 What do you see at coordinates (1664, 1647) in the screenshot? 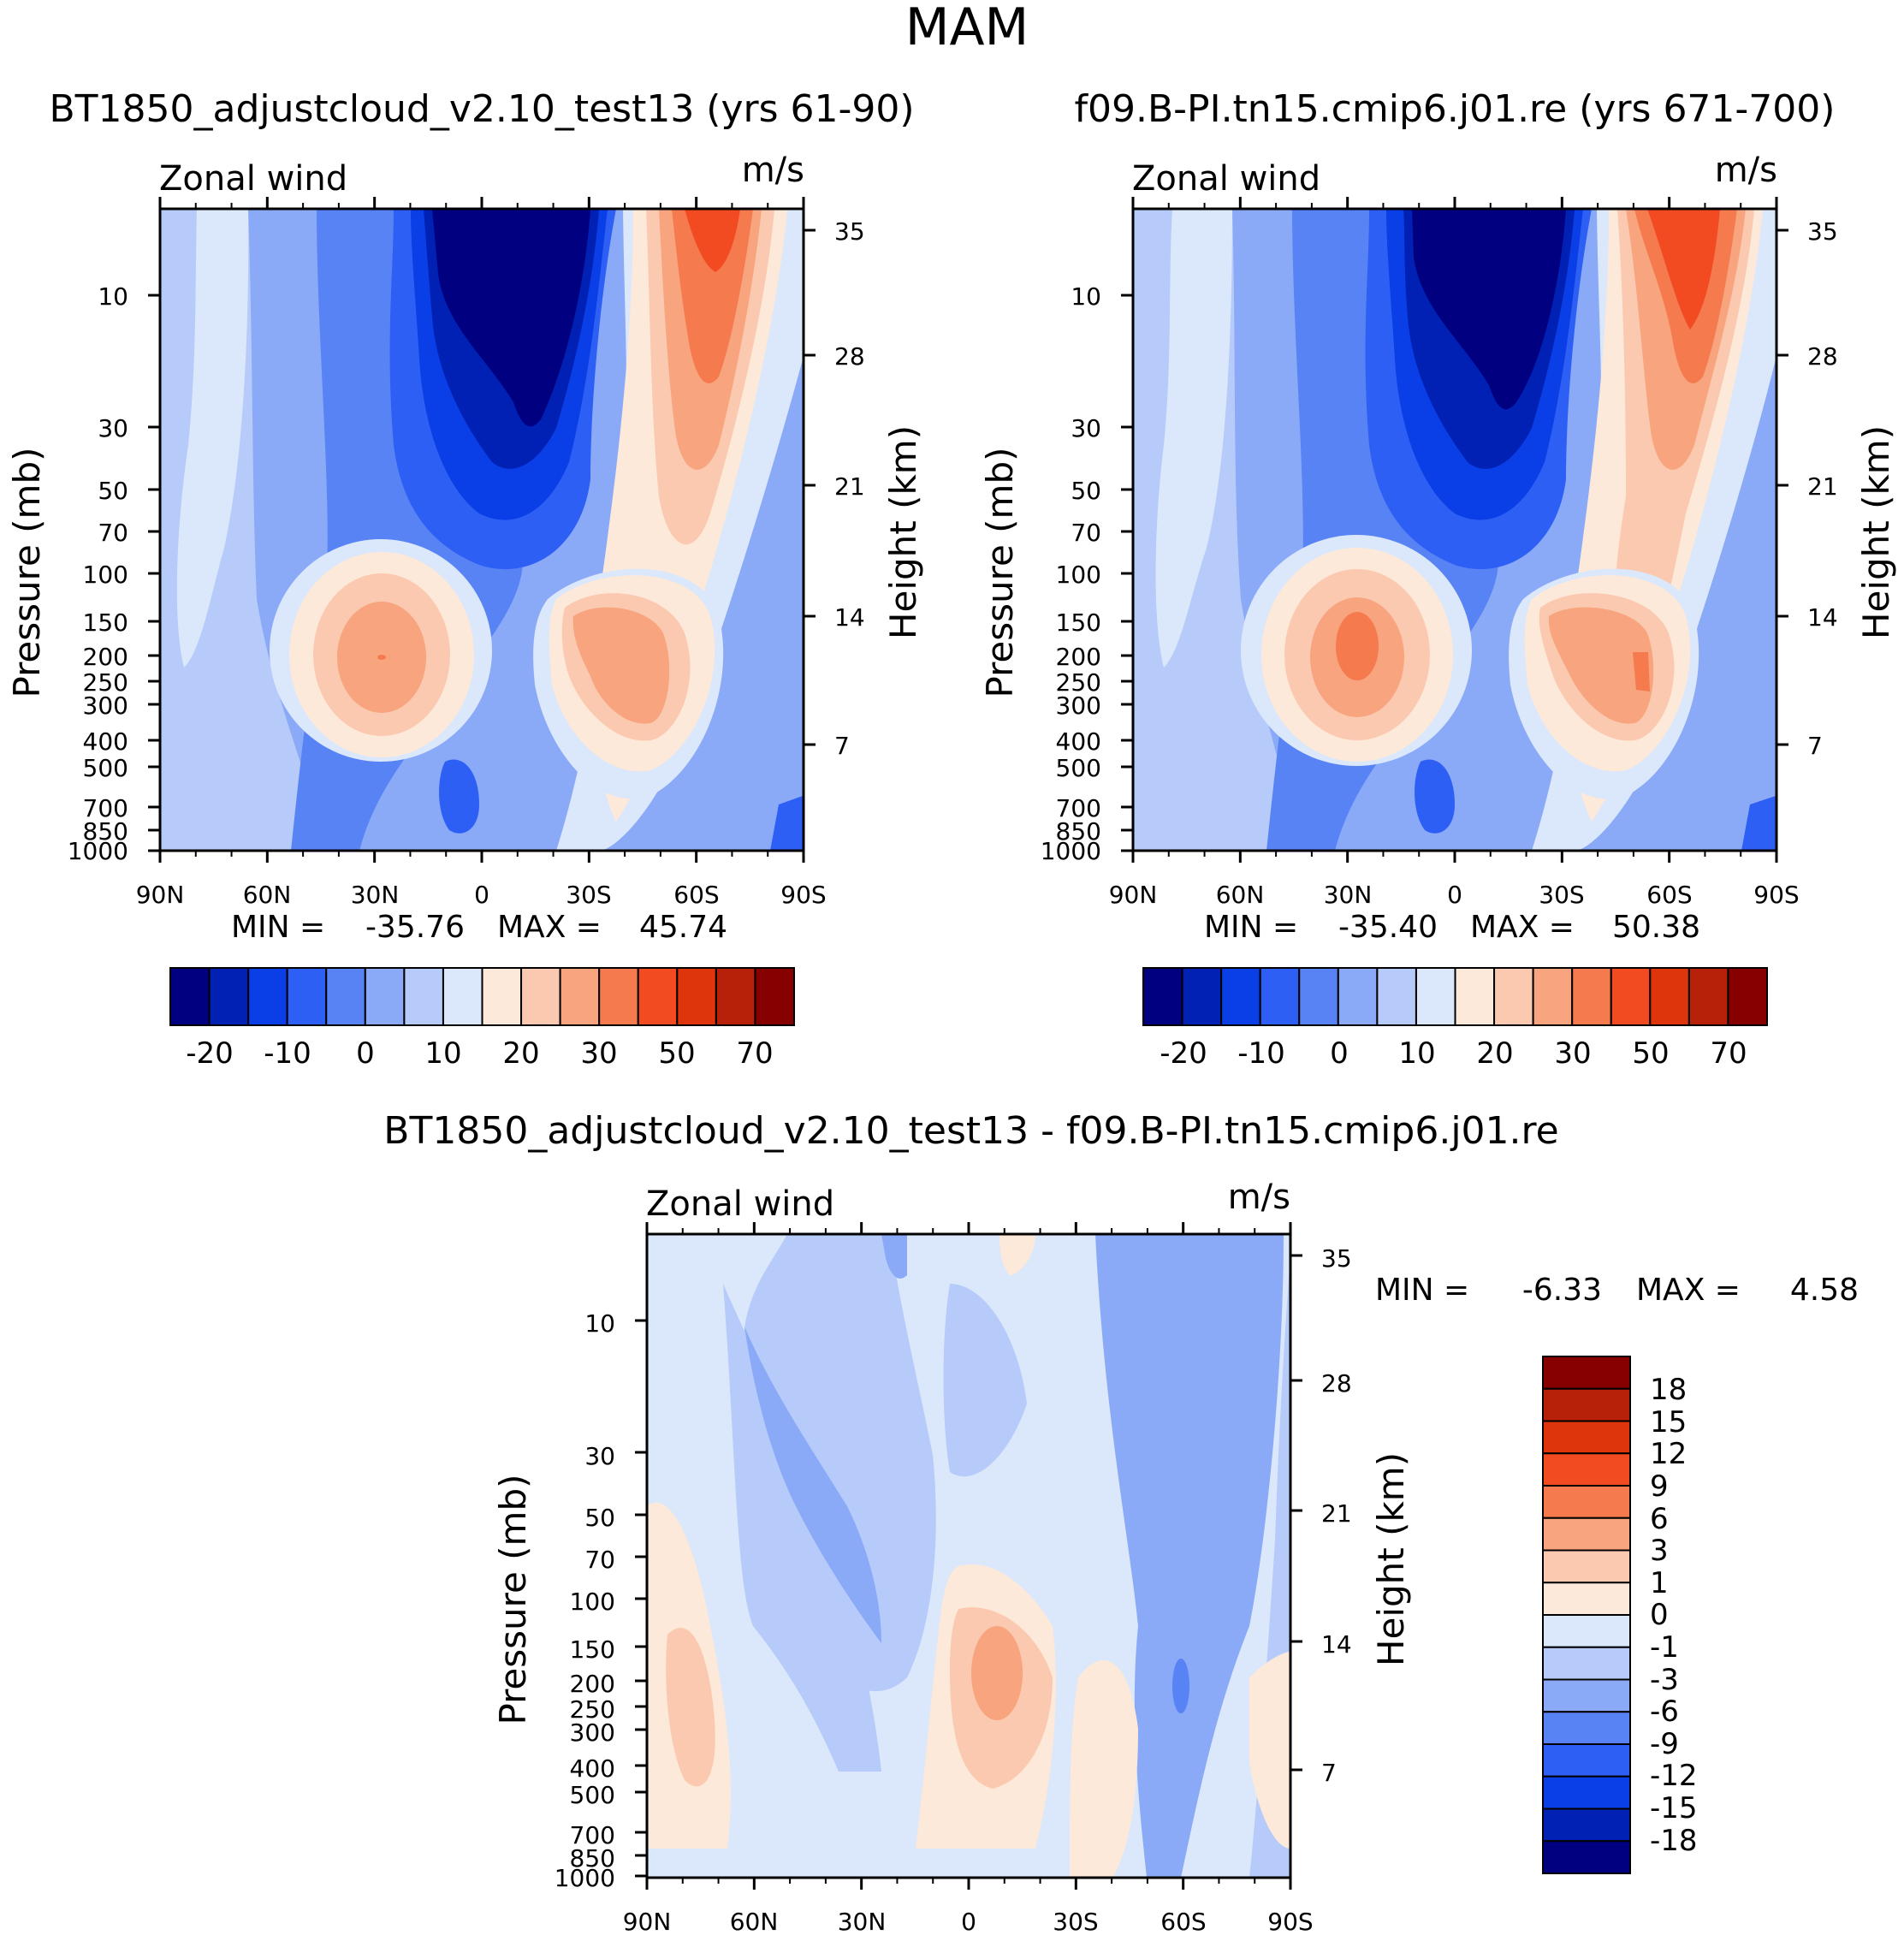
I see `panel-c-cbar-label-9: -1` at bounding box center [1664, 1647].